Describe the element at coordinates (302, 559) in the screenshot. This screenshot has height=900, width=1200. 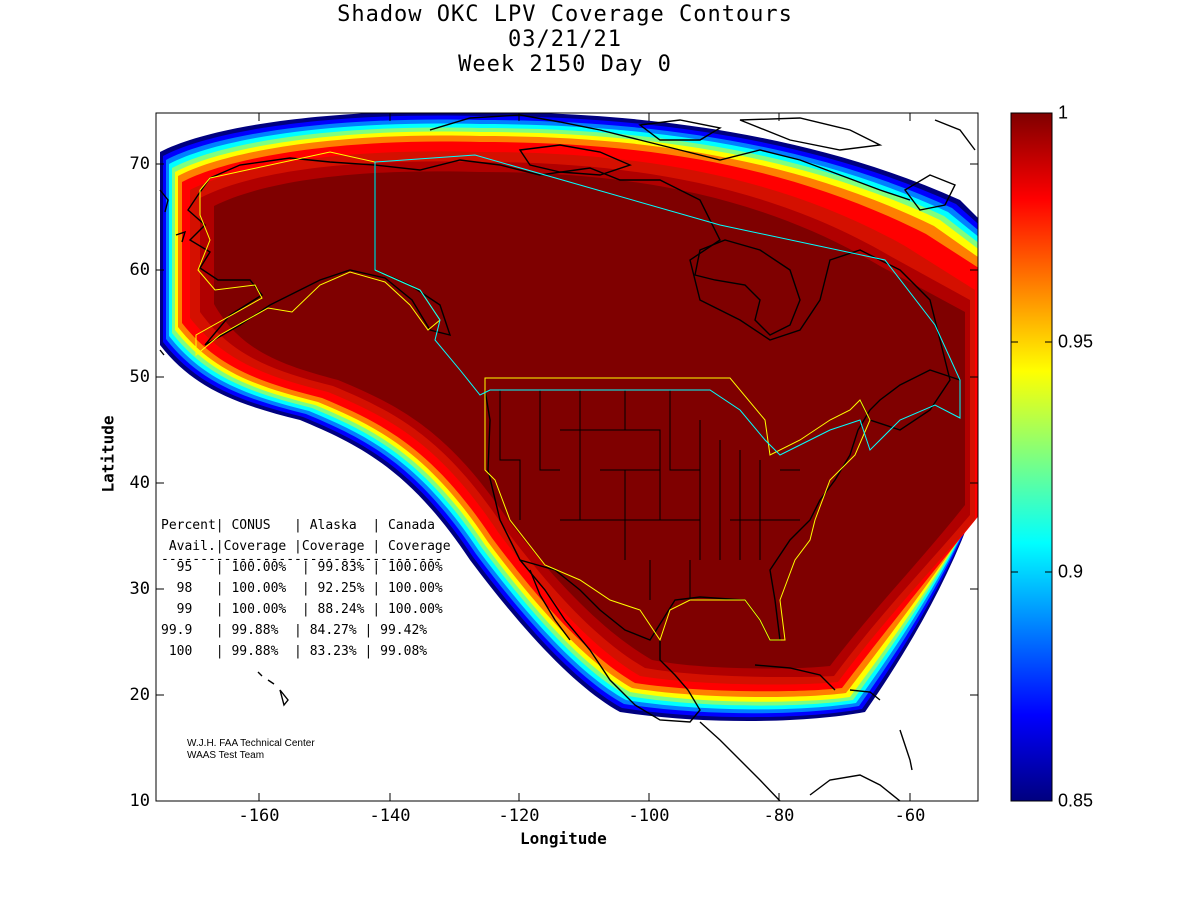
I see `coverage-table-rule: ------------------------------------` at that location.